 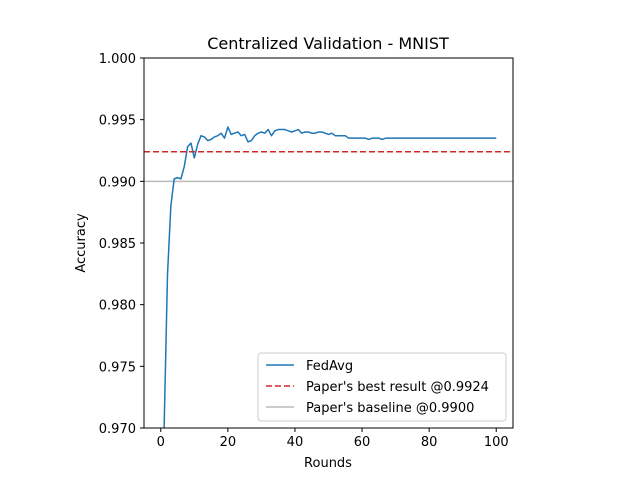 What do you see at coordinates (390, 408) in the screenshot?
I see `legend-label-baseline: Paper's baseline @0.9900` at bounding box center [390, 408].